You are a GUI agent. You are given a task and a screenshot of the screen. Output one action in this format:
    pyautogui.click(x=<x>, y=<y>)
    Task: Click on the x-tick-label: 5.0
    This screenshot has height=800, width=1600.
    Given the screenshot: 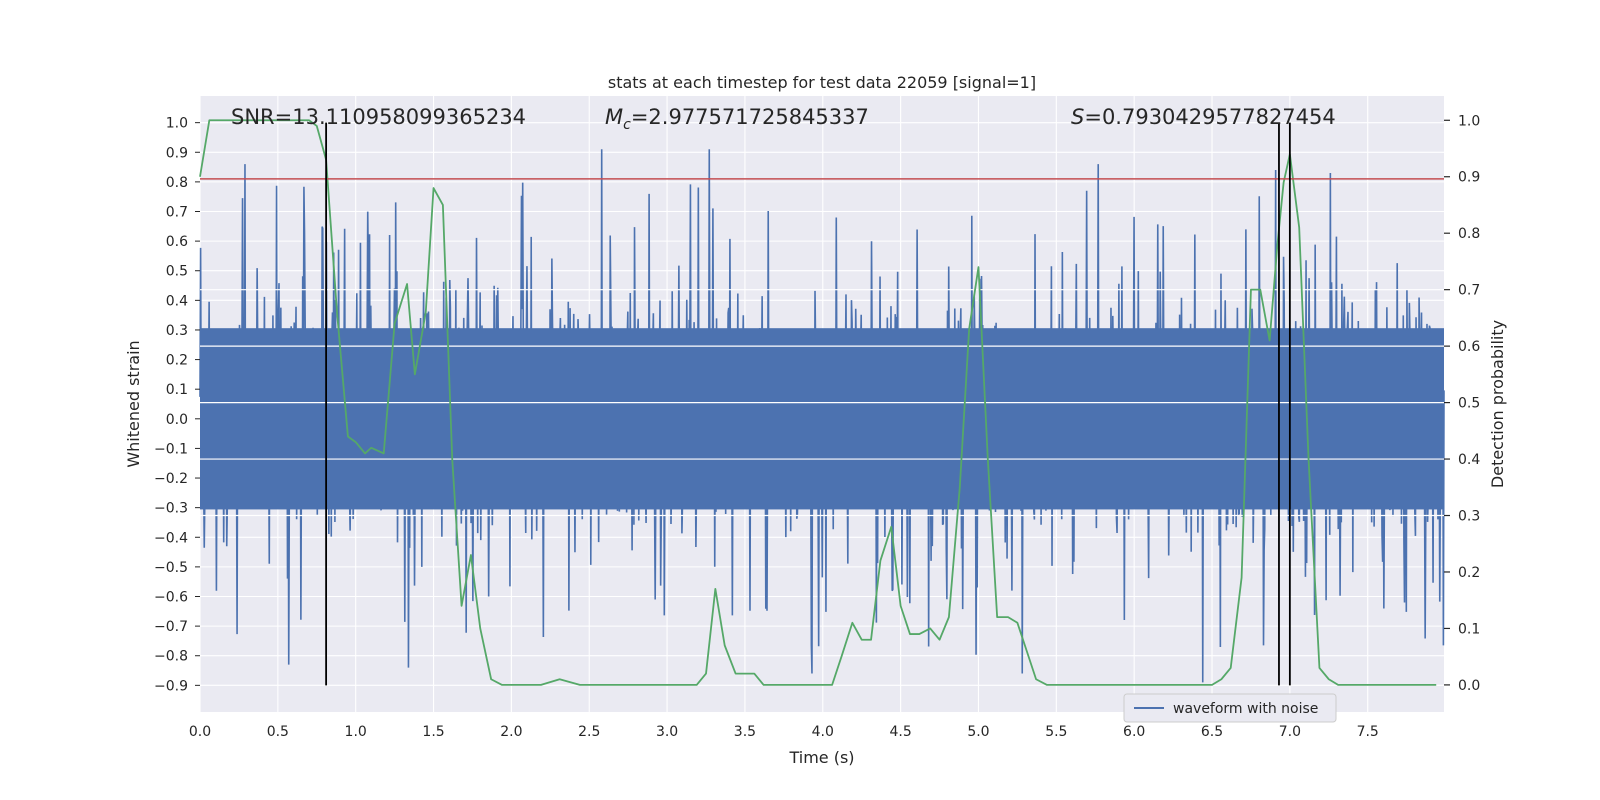 What is the action you would take?
    pyautogui.click(x=978, y=732)
    